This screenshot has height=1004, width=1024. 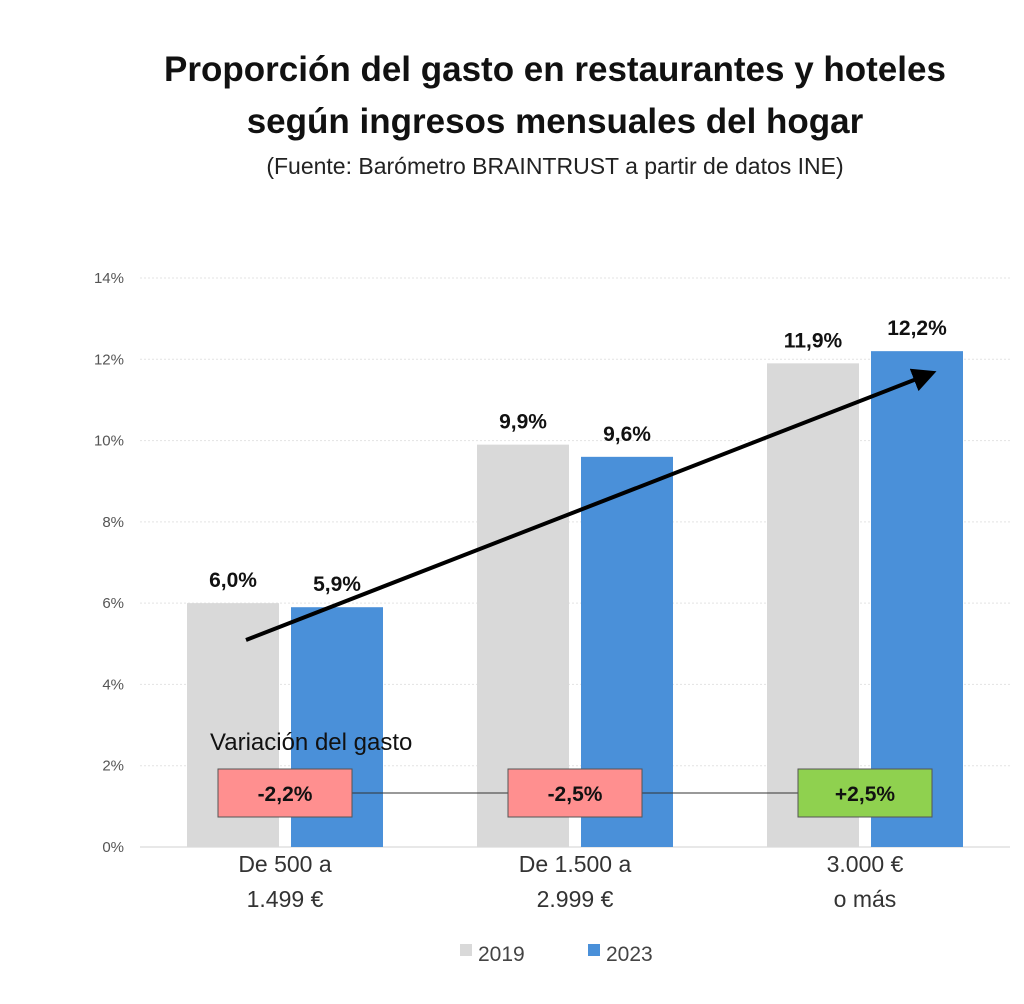 I want to click on chart-title-line2: según ingresos mensuales del hogar, so click(x=555, y=121).